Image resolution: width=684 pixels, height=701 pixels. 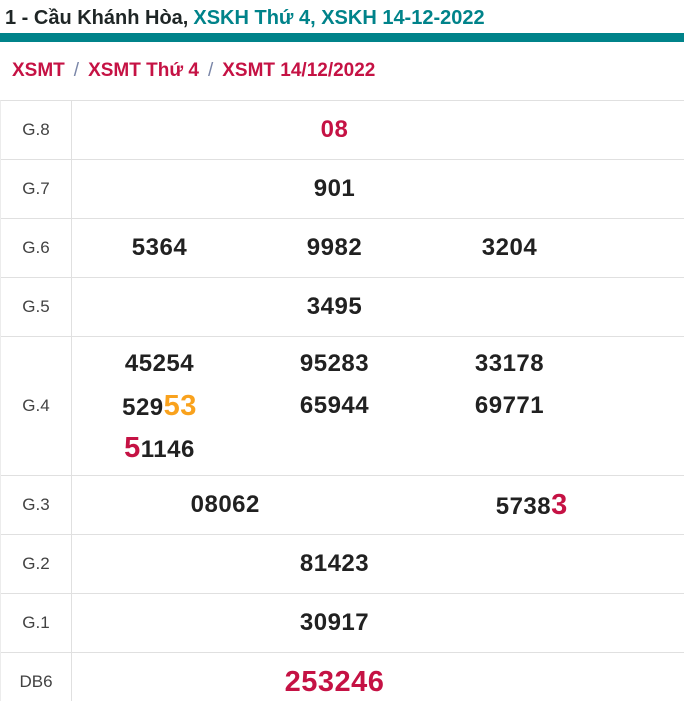 I want to click on prize-label: G.3, so click(x=36, y=505).